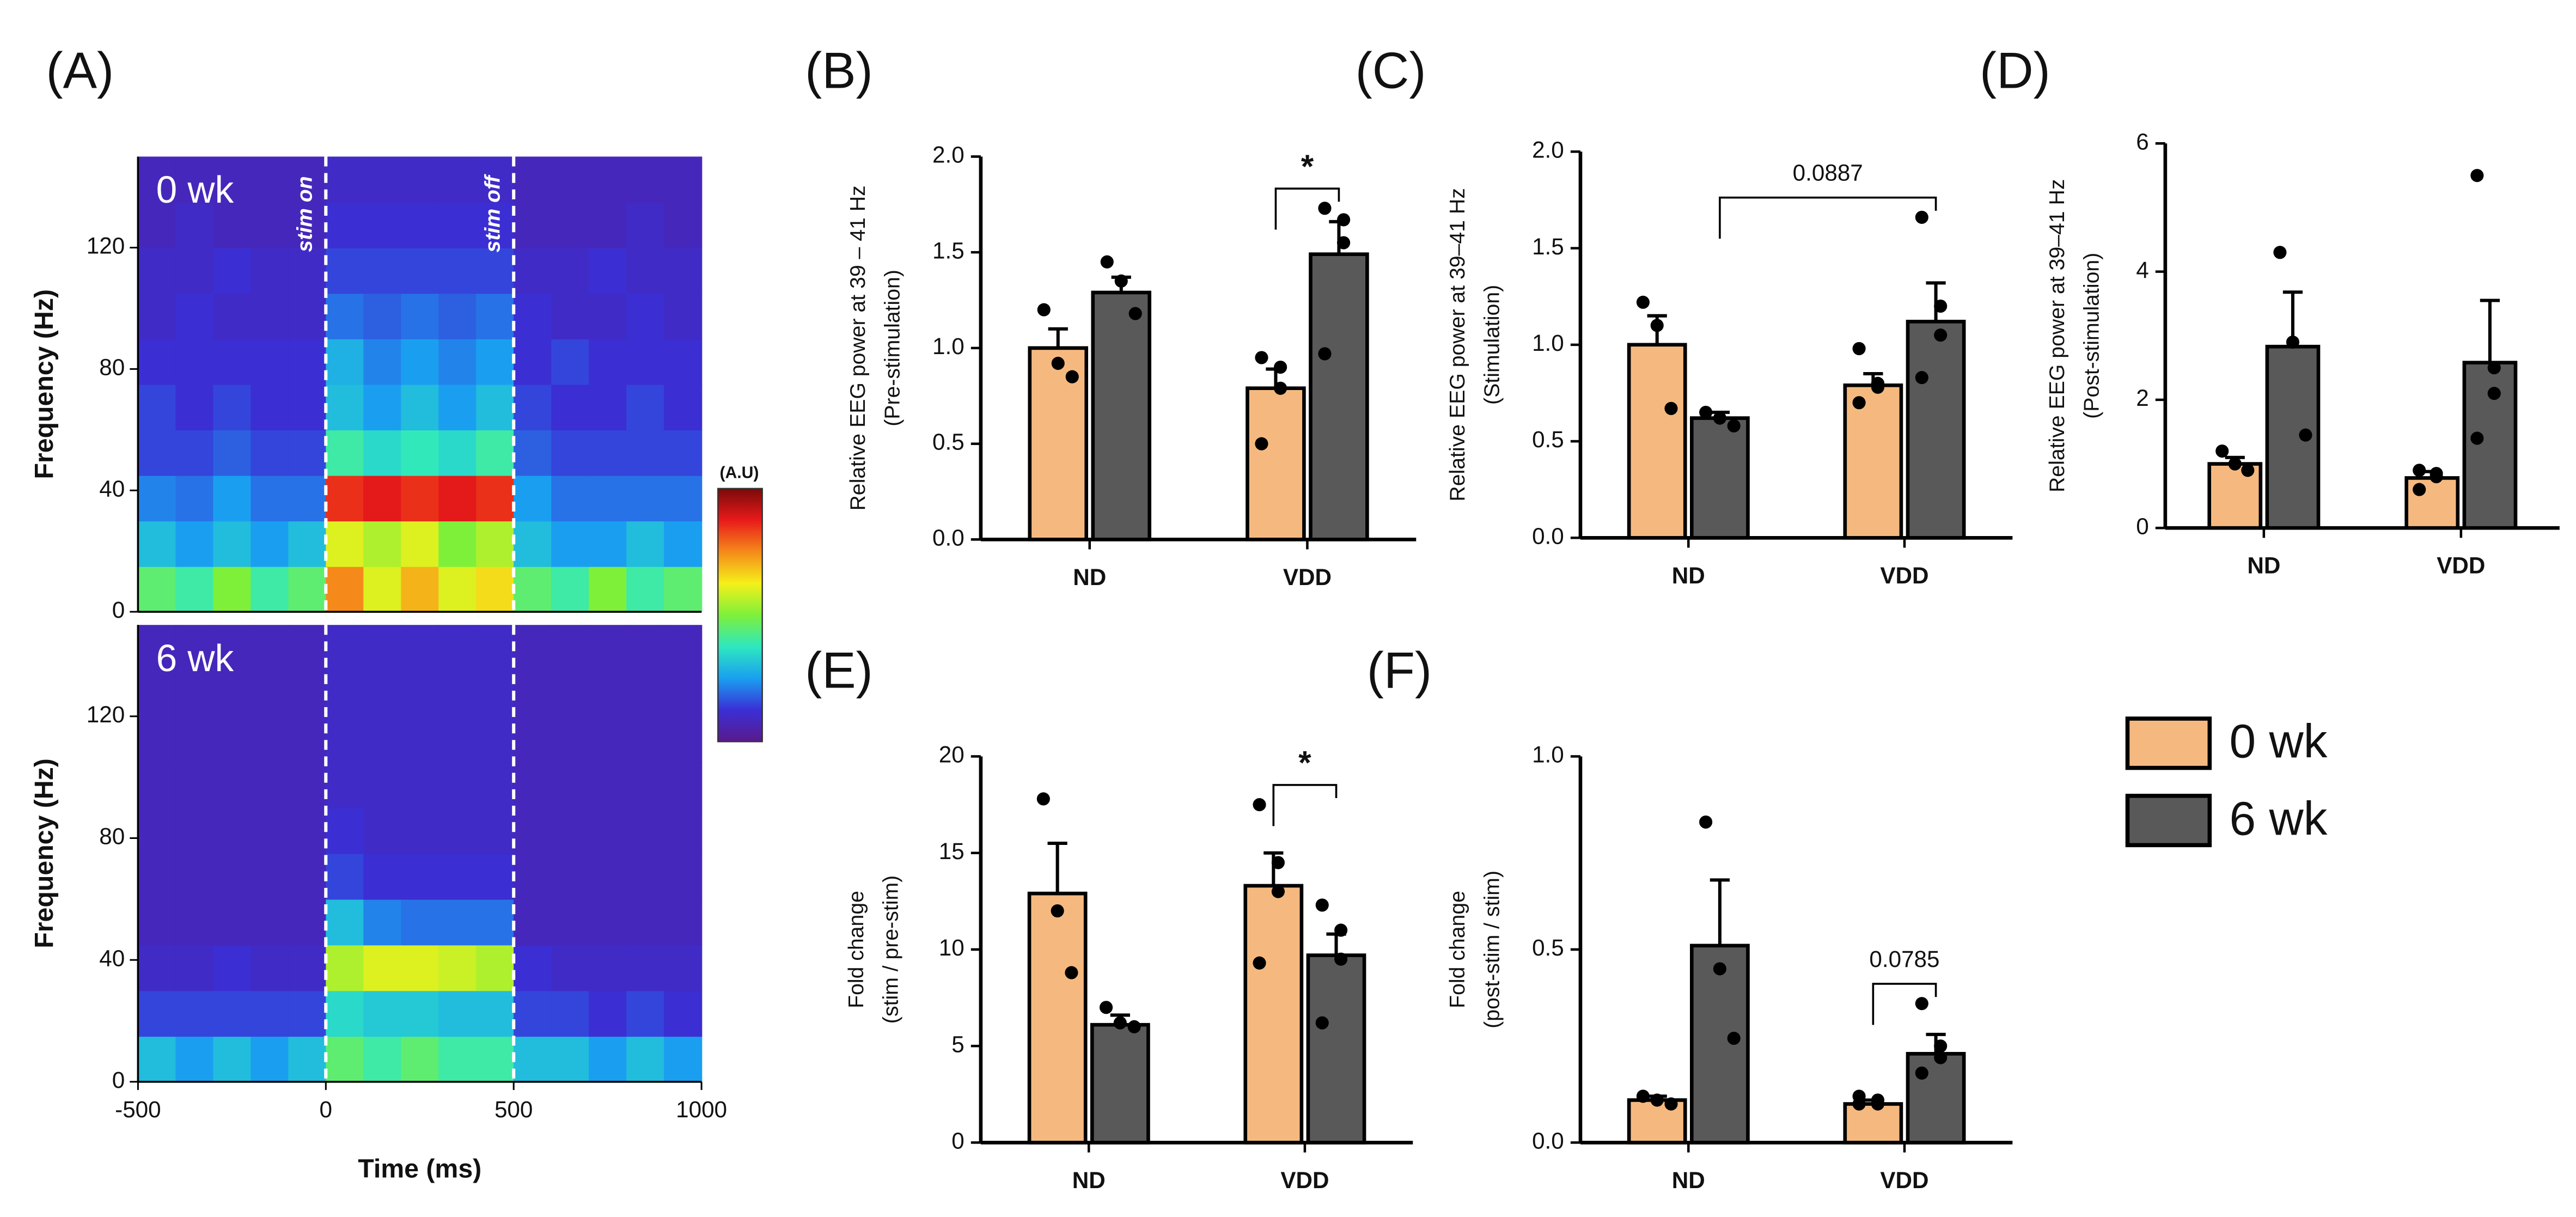  What do you see at coordinates (858, 348) in the screenshot?
I see `y-axis-label: Relative EEG power at 39 – 41 Hz` at bounding box center [858, 348].